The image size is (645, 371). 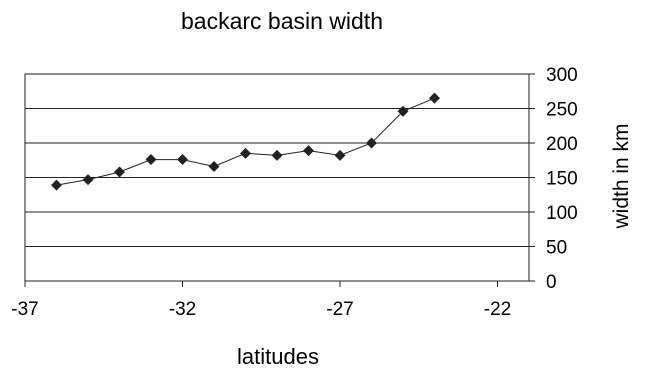 I want to click on y-axis: 0 50 100 150 200 250 300, so click(x=553, y=179).